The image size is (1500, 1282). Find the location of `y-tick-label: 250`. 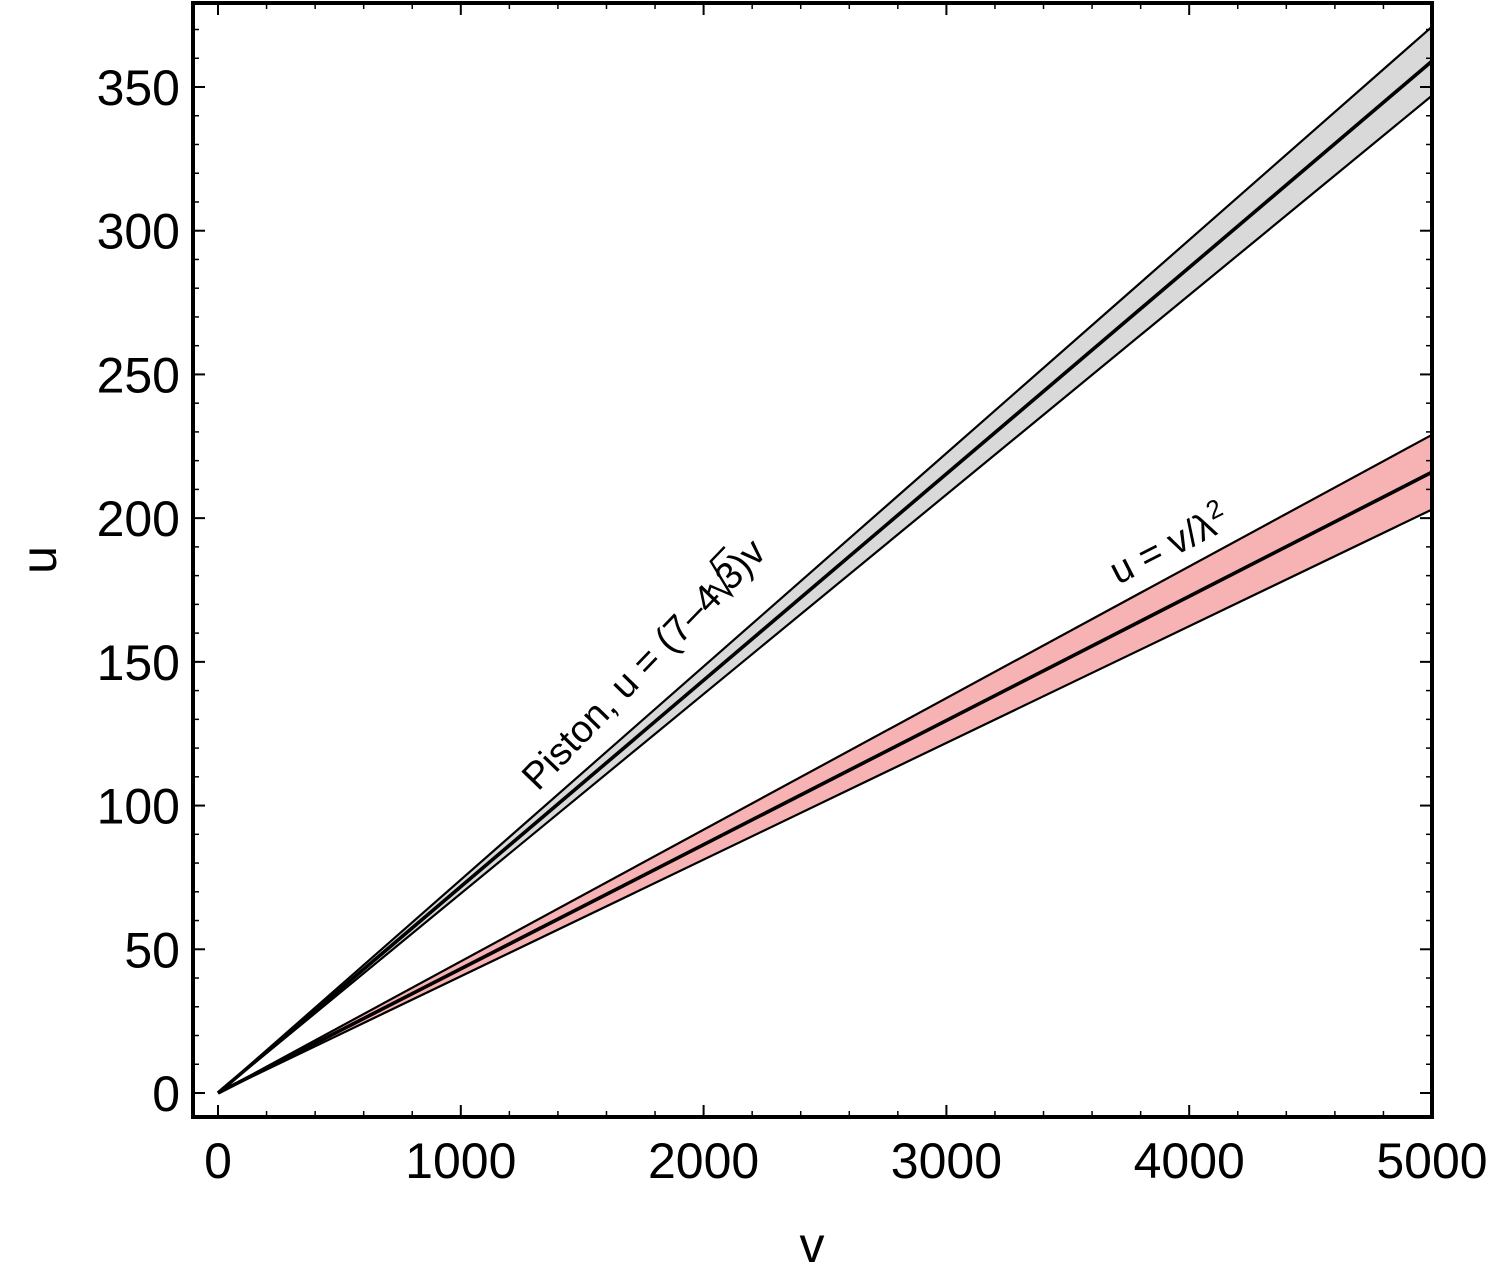

y-tick-label: 250 is located at coordinates (138, 375).